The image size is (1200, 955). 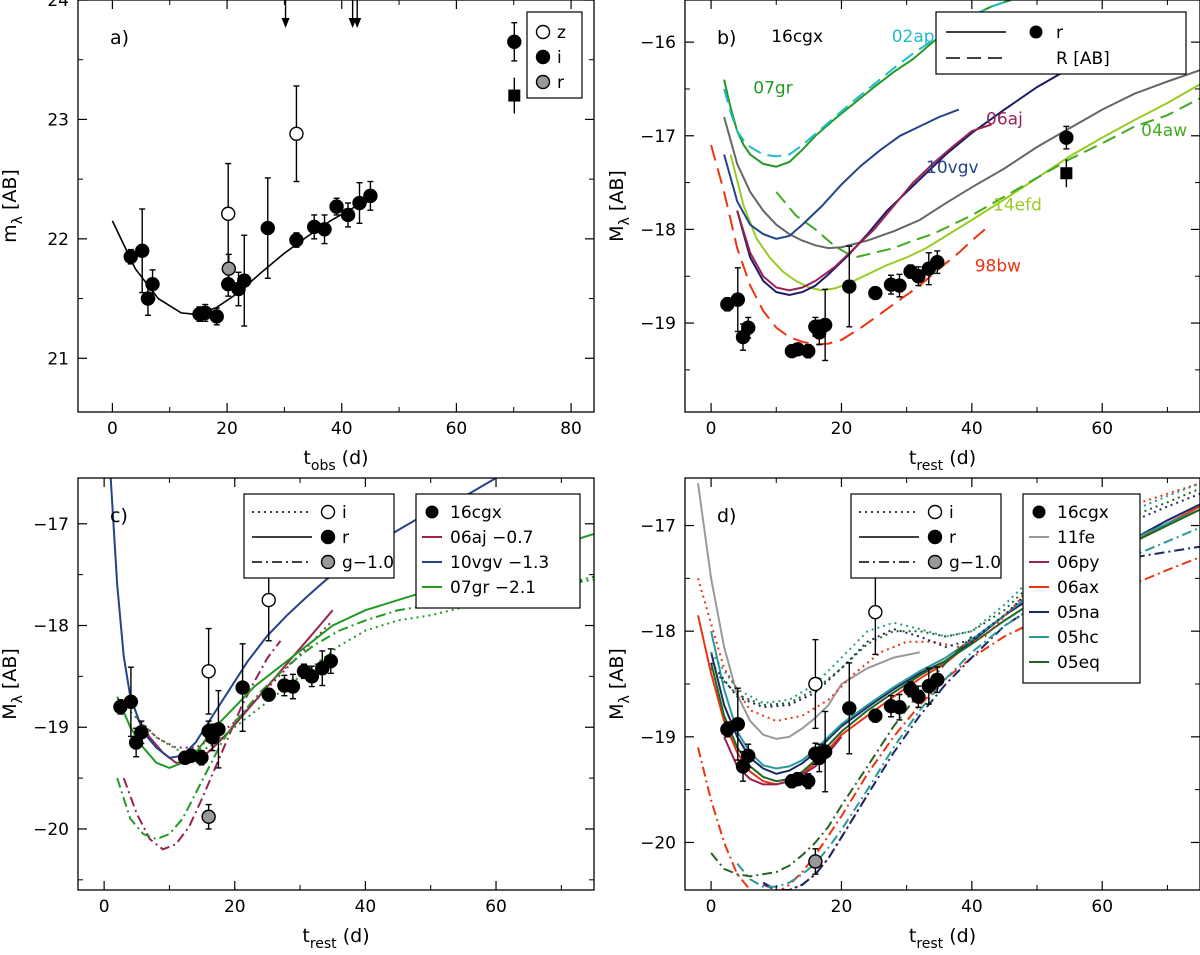 I want to click on x-axis-title: trest (d), so click(x=335, y=938).